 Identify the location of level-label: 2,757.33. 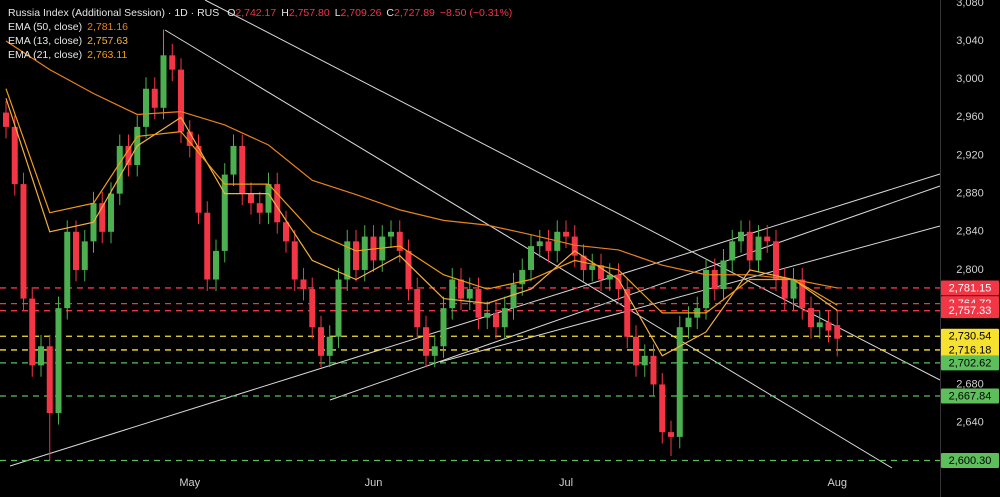
(970, 311).